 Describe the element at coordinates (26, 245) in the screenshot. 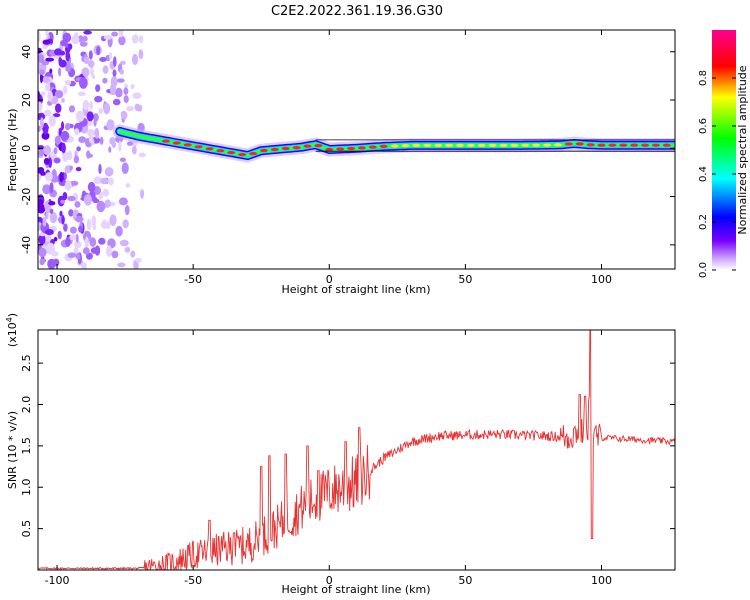

I see `y-tick-label: -40` at that location.